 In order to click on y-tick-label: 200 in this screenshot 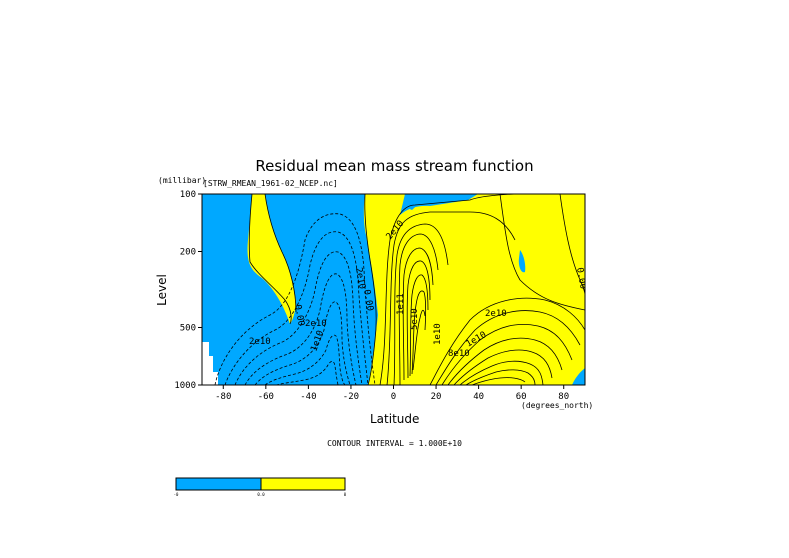, I will do `click(188, 252)`.